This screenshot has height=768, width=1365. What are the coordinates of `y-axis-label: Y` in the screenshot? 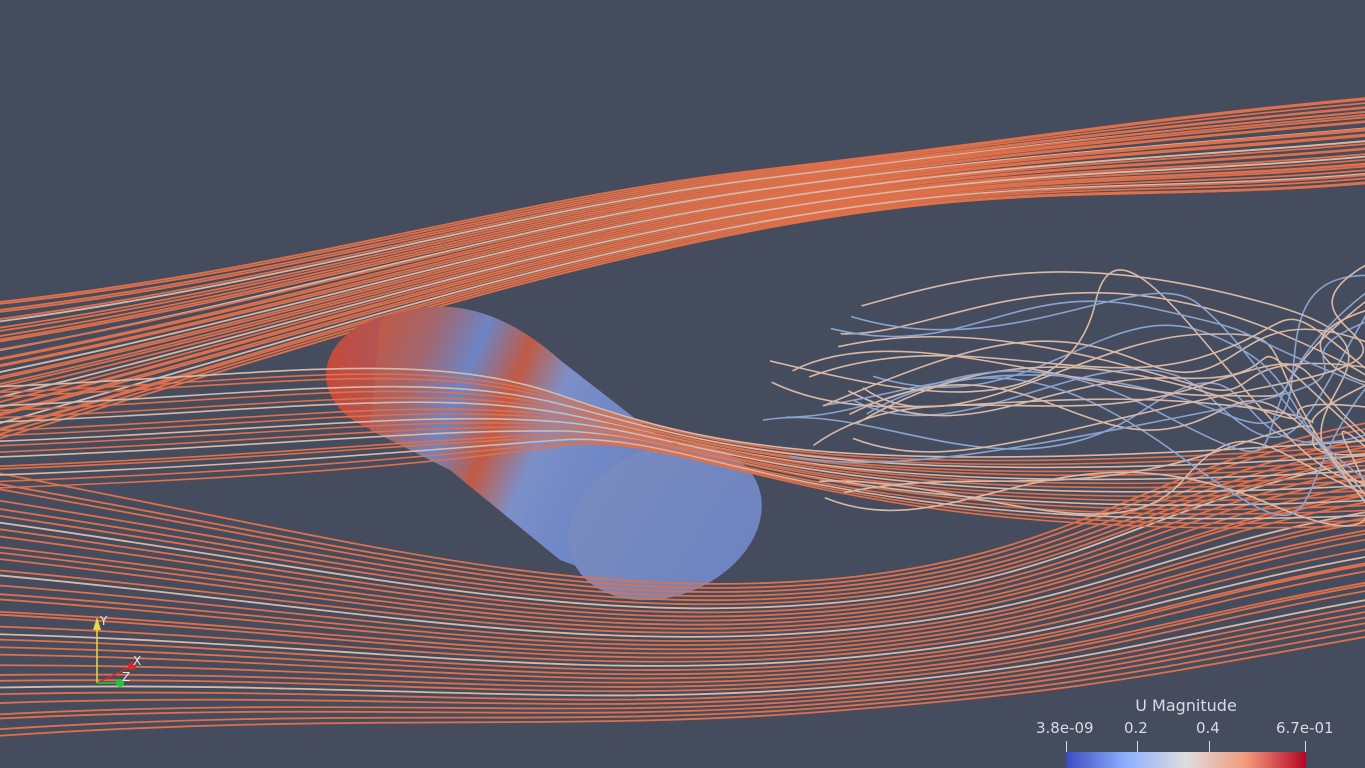 It's located at (104, 621).